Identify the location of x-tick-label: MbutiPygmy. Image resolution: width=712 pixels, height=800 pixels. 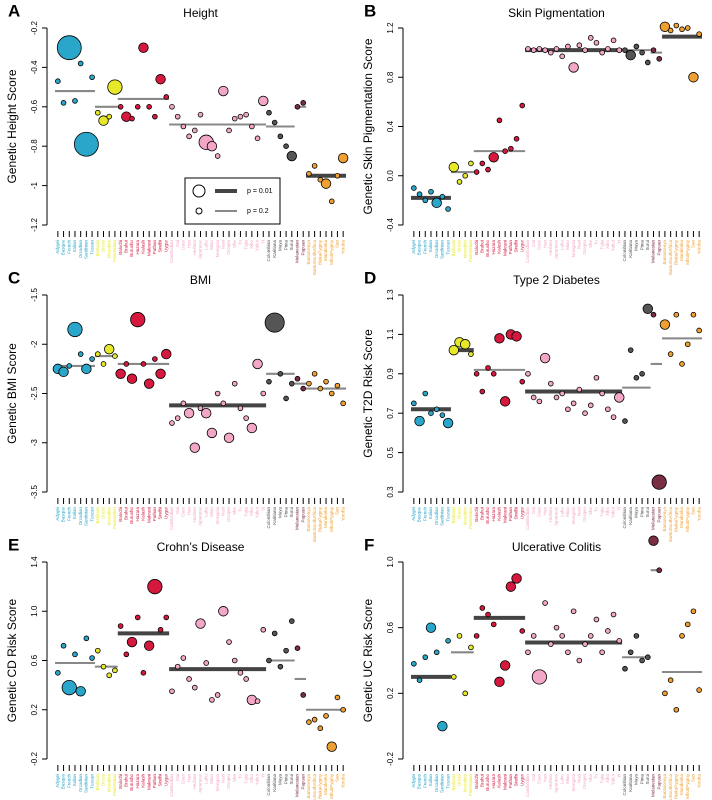
(687, 786).